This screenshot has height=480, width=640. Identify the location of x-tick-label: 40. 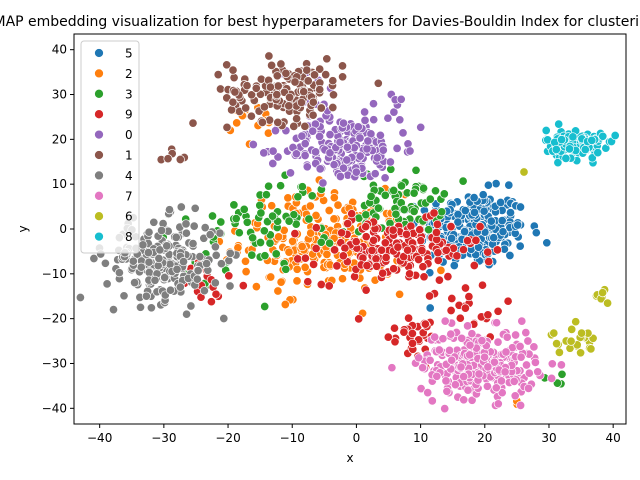
(613, 438).